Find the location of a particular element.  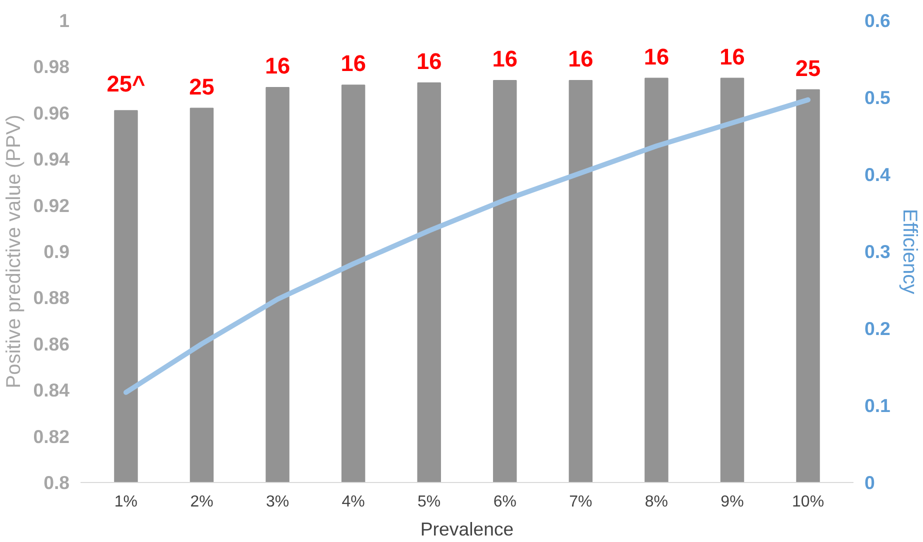

y-tick-label: 1 is located at coordinates (64, 20).